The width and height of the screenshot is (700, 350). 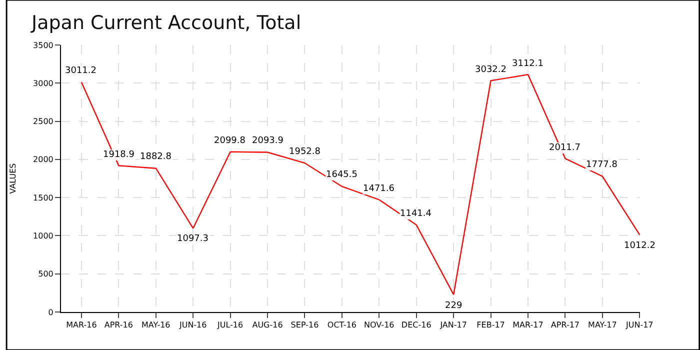 What do you see at coordinates (267, 325) in the screenshot?
I see `x-tick-label: AUG-16` at bounding box center [267, 325].